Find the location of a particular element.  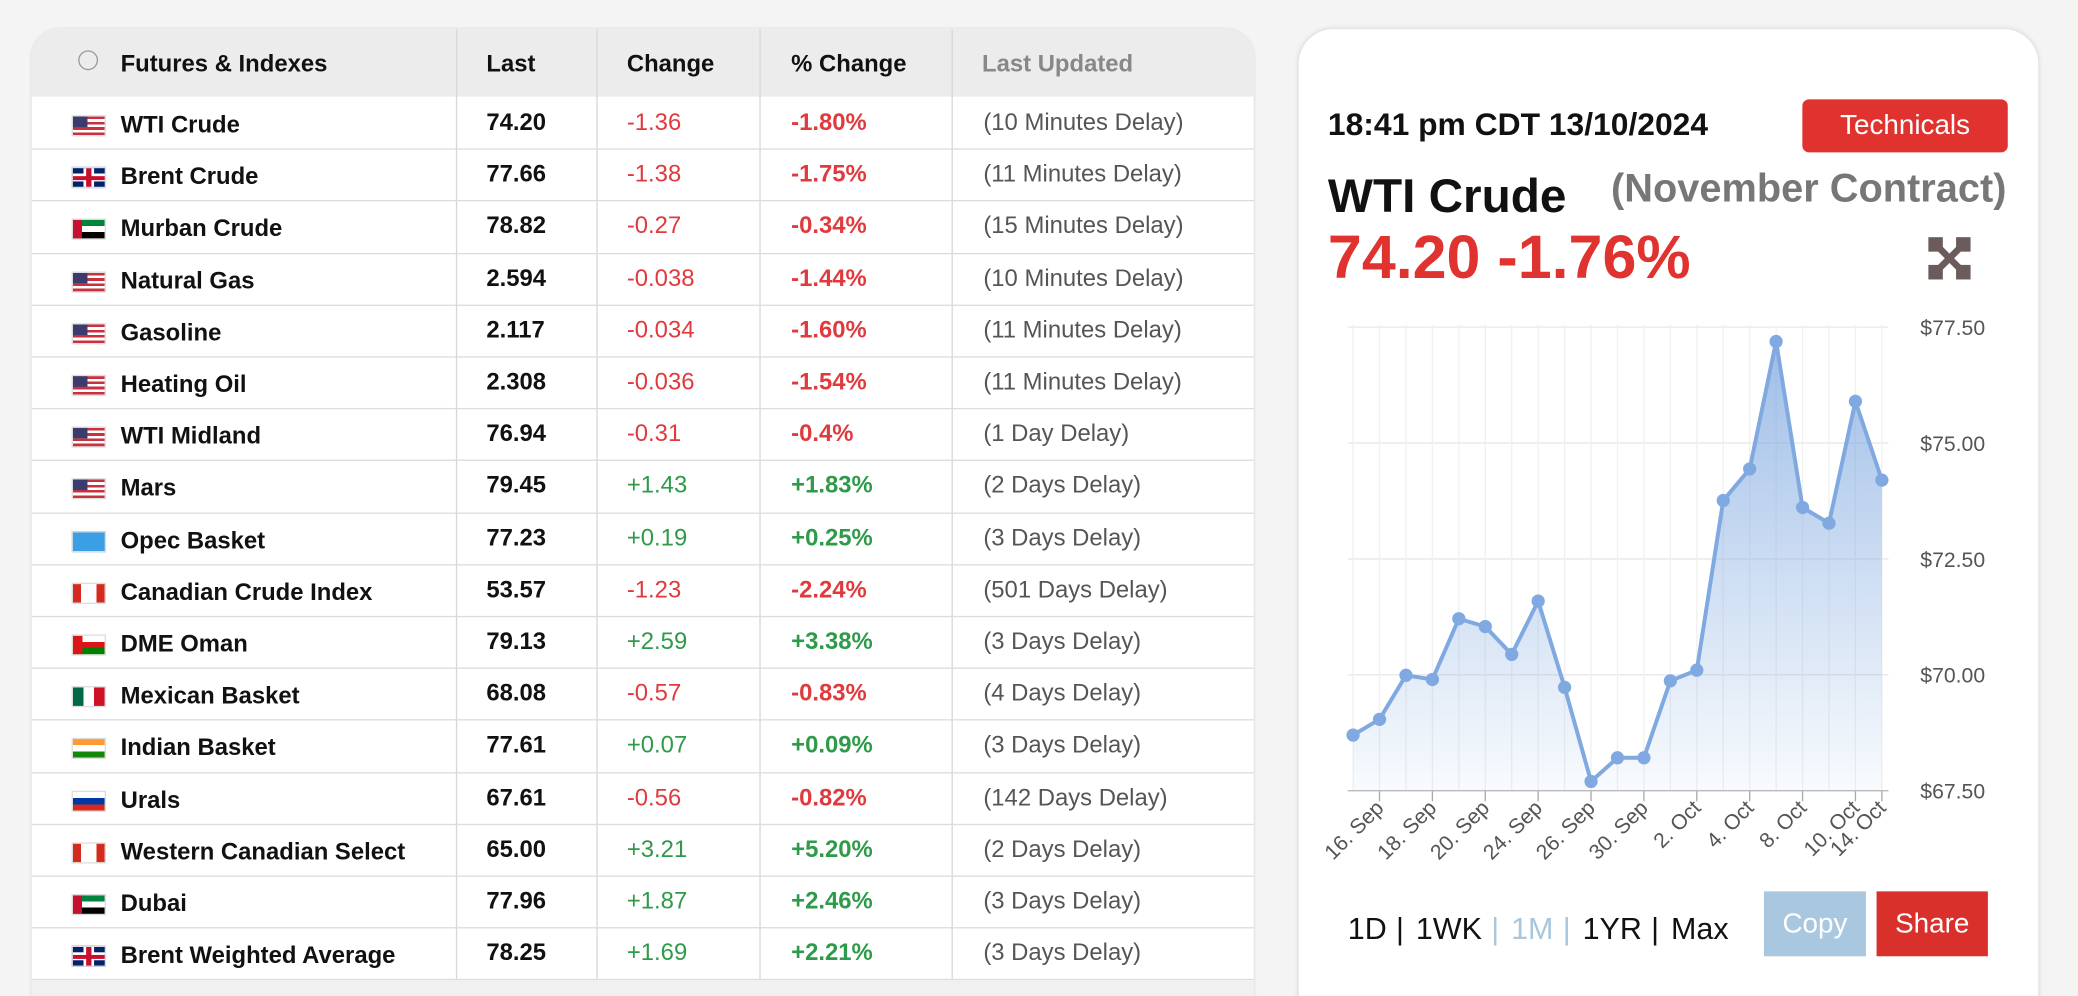

range-button: 1WK is located at coordinates (1448, 928).